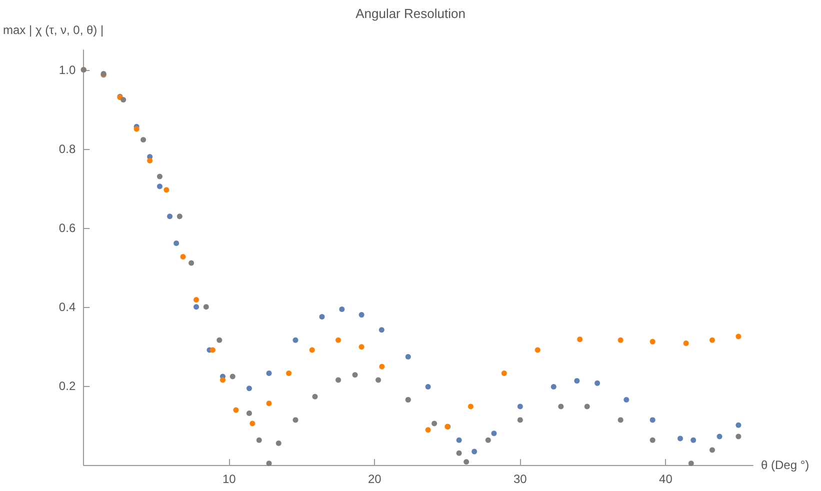  What do you see at coordinates (229, 479) in the screenshot?
I see `x-tick-label: 10` at bounding box center [229, 479].